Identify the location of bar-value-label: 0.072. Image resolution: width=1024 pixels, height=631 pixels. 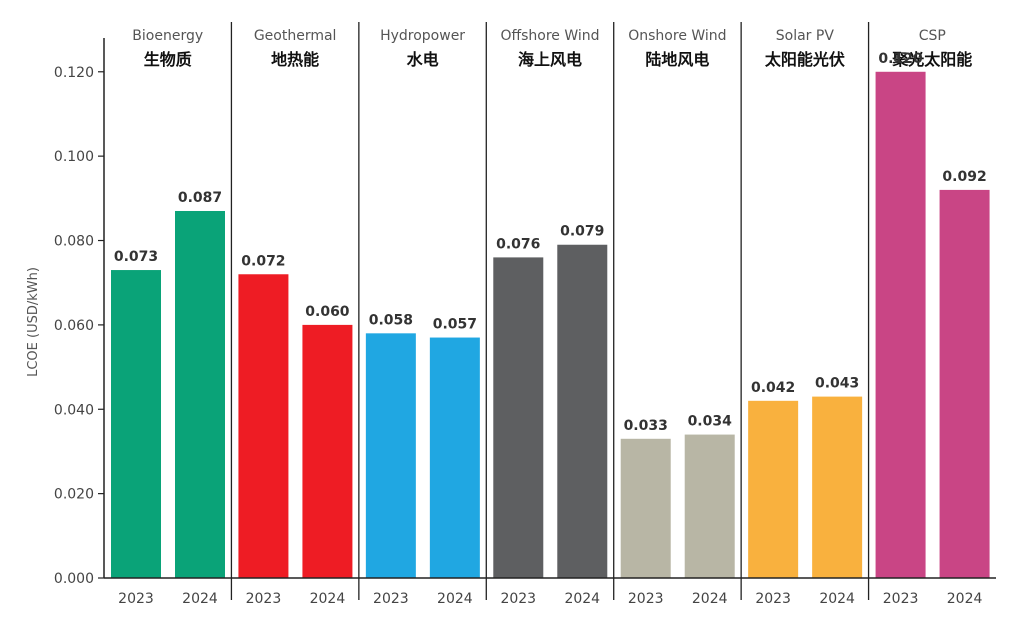
(263, 261).